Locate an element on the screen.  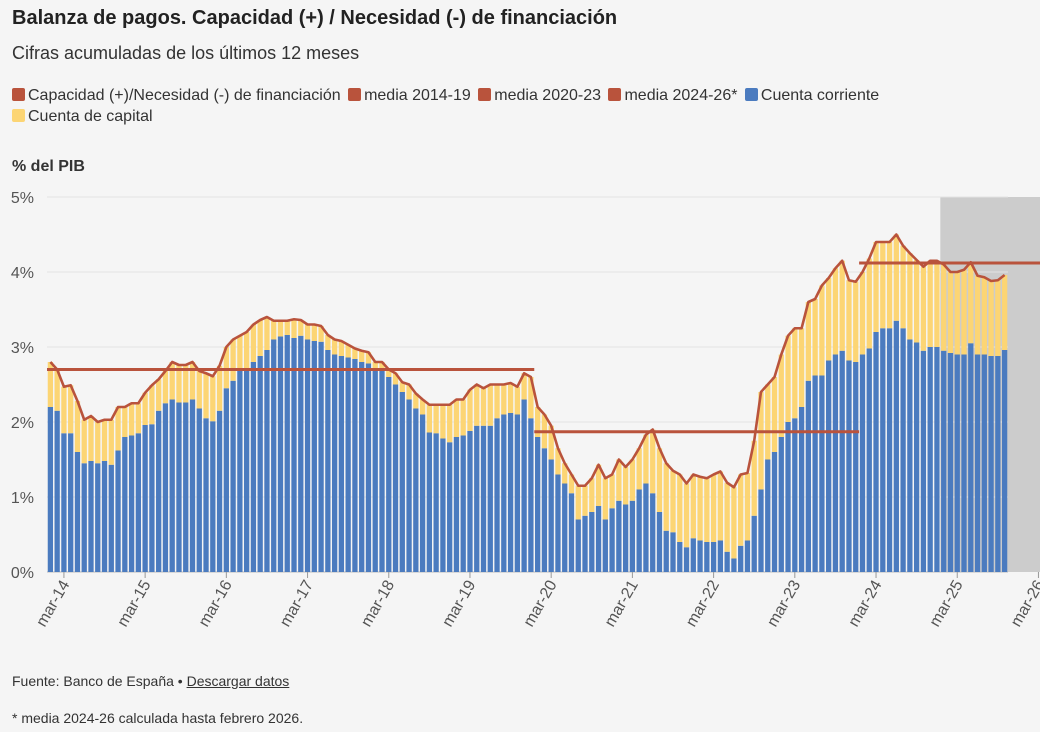
x-tick-label: mar-17 is located at coordinates (297, 603).